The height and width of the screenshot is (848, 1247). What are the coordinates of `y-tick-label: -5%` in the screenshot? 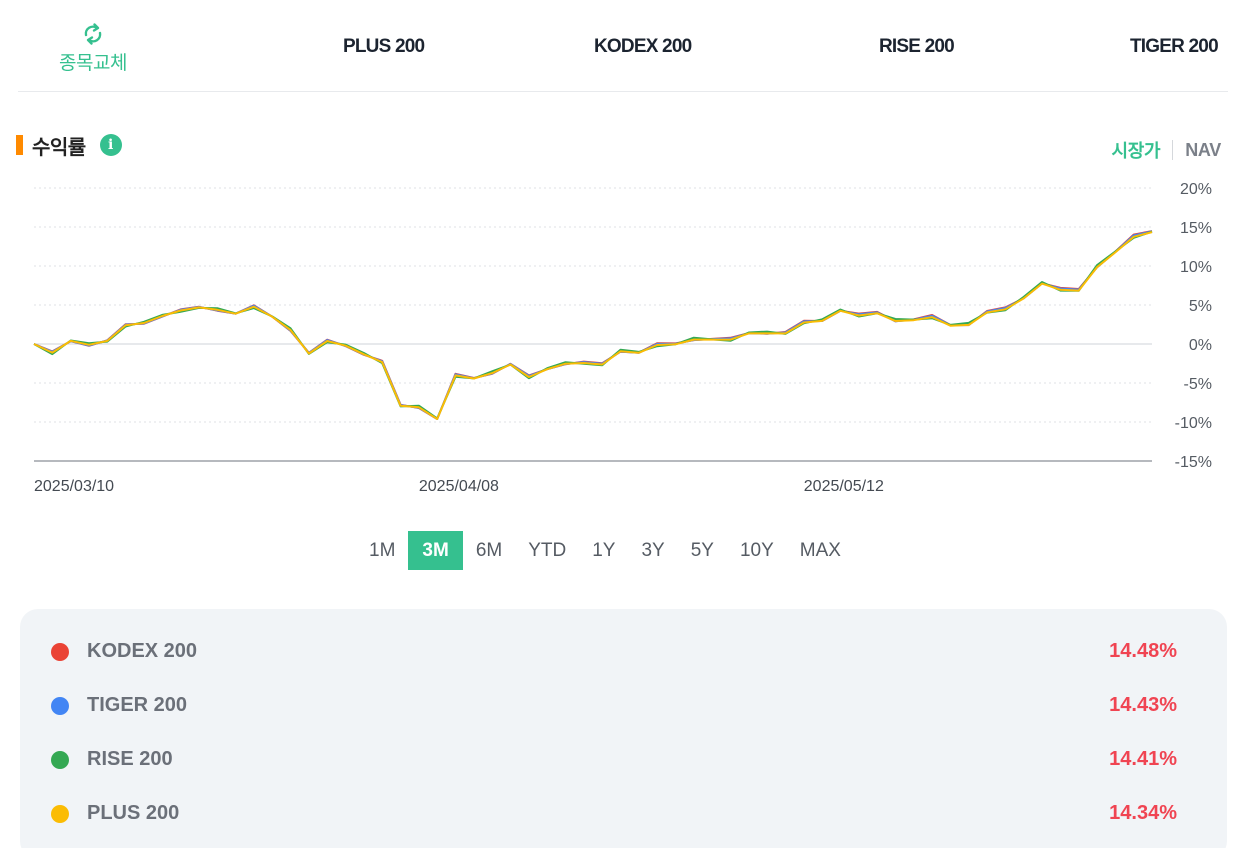 It's located at (1198, 384).